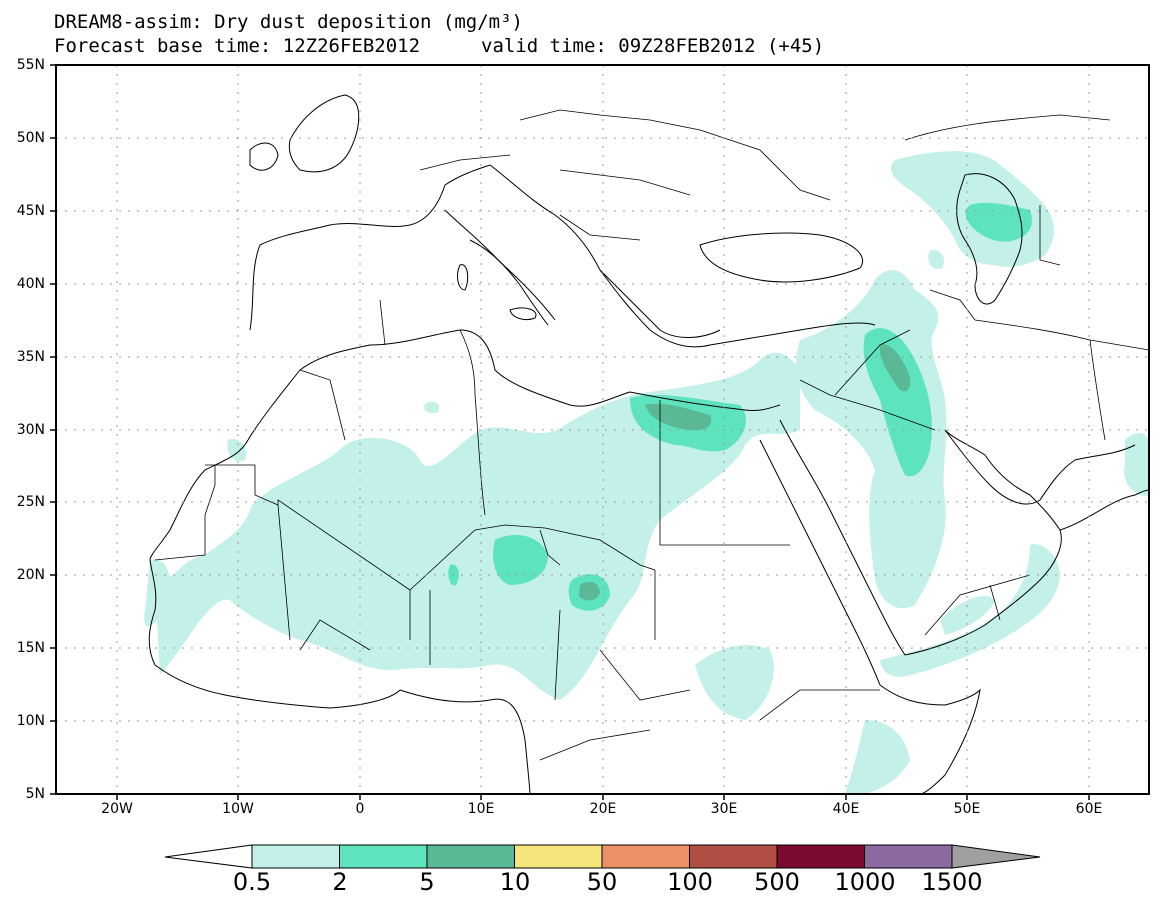  What do you see at coordinates (30, 575) in the screenshot?
I see `lat-label-20n: 20N` at bounding box center [30, 575].